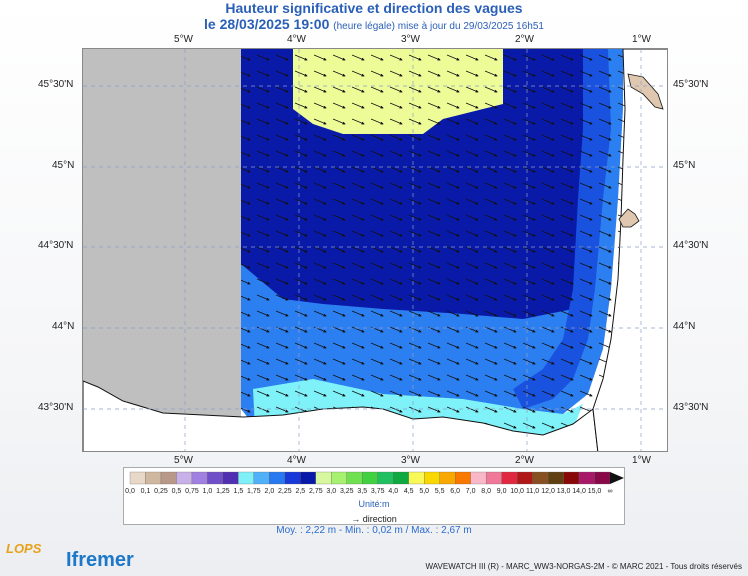 This screenshot has height=576, width=748. Describe the element at coordinates (285, 491) in the screenshot. I see `legend-value: 2,25` at that location.